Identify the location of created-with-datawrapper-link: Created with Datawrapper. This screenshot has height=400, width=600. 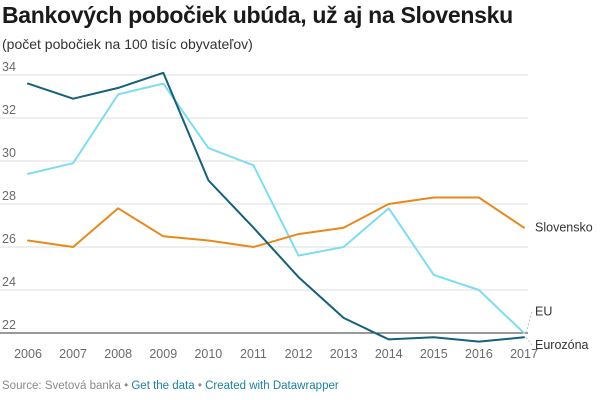
(272, 386).